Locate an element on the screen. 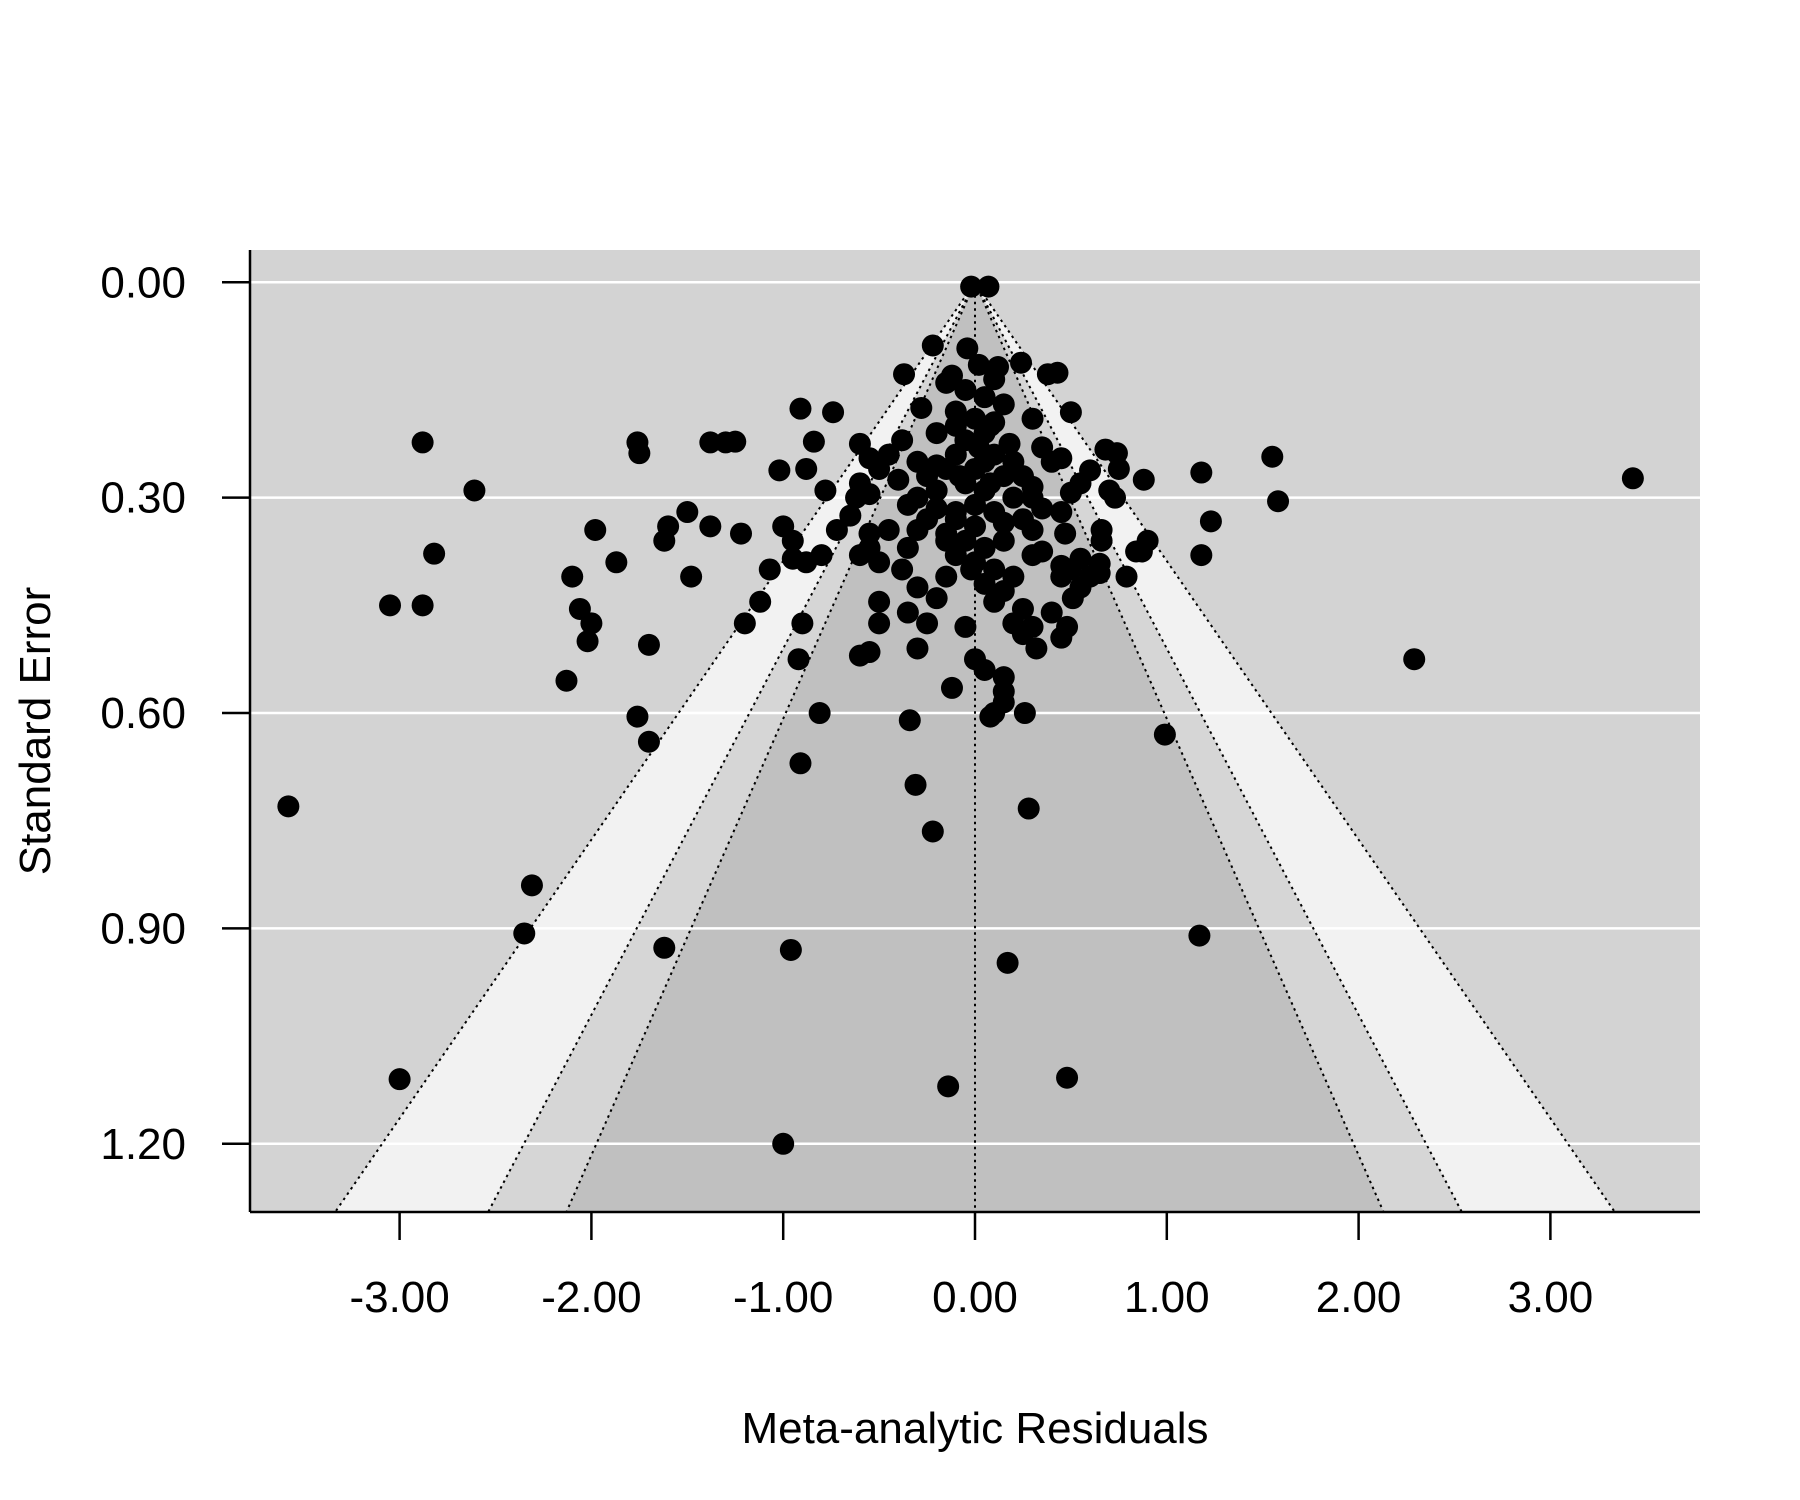 The width and height of the screenshot is (1800, 1500). x-tick-label-3: 0.00 is located at coordinates (975, 1297).